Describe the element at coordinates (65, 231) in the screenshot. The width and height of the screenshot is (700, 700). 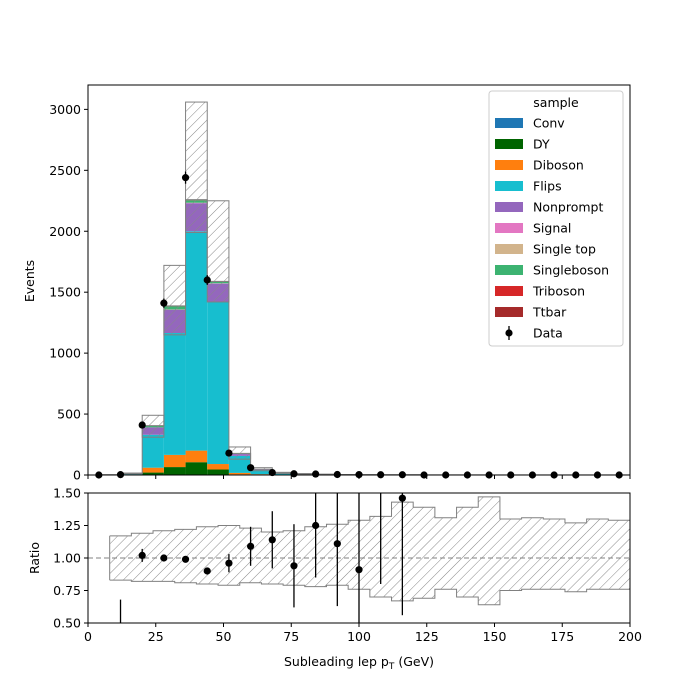
I see `main-ytick-label: 2000` at that location.